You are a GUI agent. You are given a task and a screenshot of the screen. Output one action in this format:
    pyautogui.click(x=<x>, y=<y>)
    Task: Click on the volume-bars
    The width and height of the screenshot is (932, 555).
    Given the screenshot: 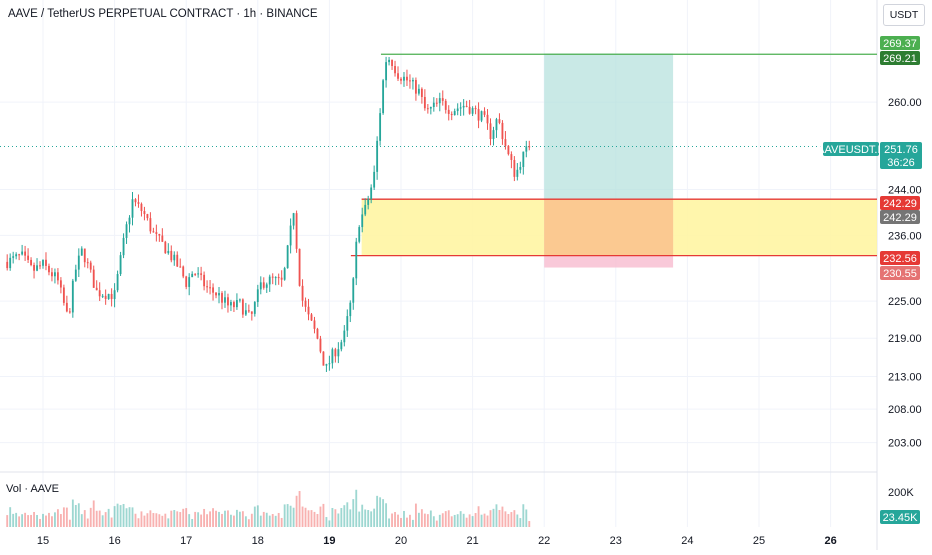 What is the action you would take?
    pyautogui.click(x=268, y=508)
    